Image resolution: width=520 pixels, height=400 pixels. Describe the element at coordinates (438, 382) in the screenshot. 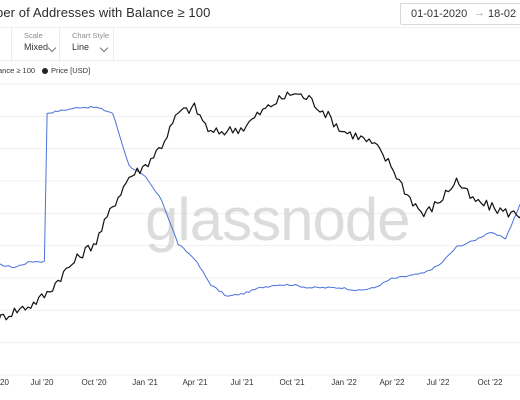

I see `x-tick-label: Jul '22` at that location.